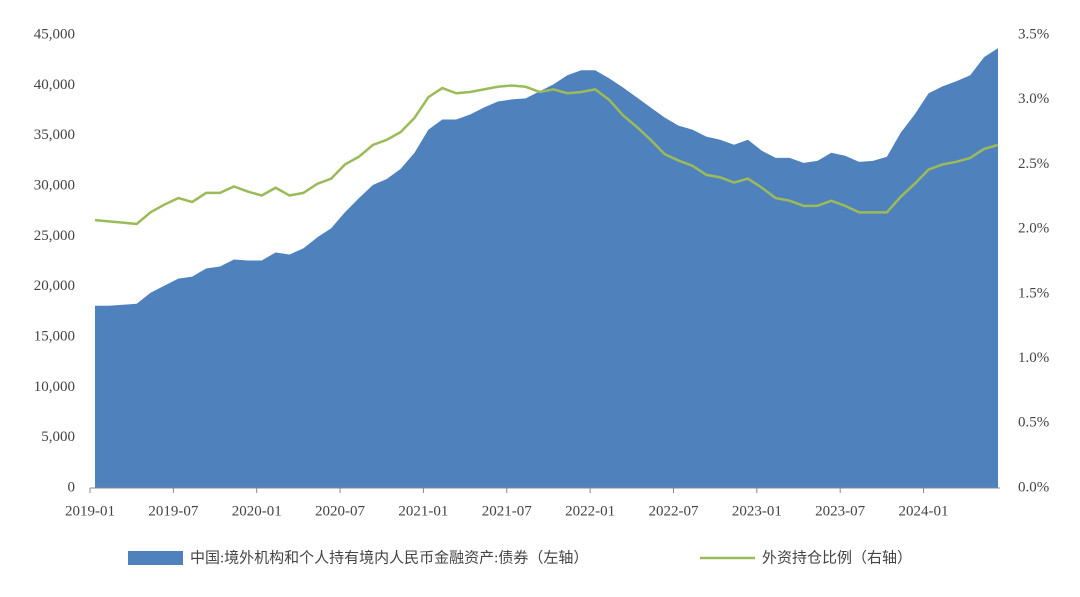 This screenshot has width=1080, height=597. Describe the element at coordinates (1033, 293) in the screenshot. I see `y2-tick-label: 1.5%` at that location.